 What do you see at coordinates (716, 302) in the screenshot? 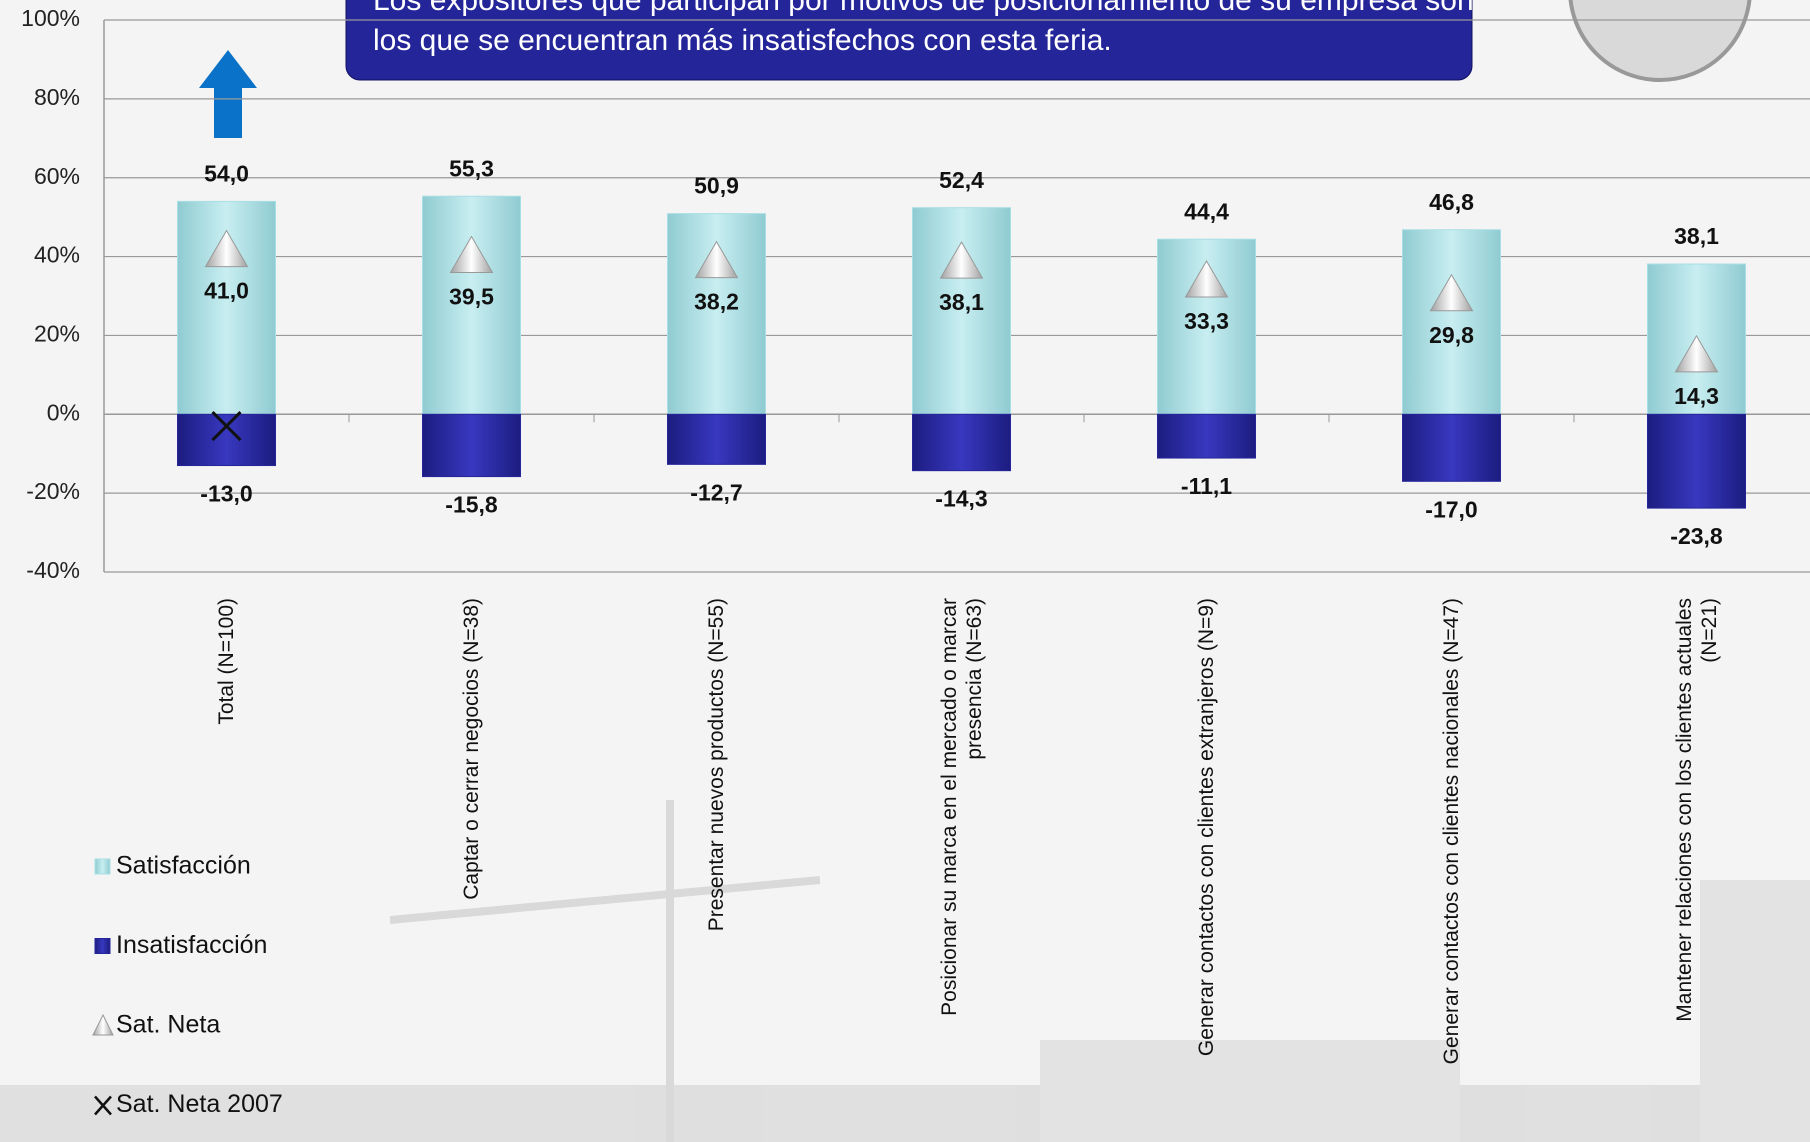
I see `data-label: 38,2` at bounding box center [716, 302].